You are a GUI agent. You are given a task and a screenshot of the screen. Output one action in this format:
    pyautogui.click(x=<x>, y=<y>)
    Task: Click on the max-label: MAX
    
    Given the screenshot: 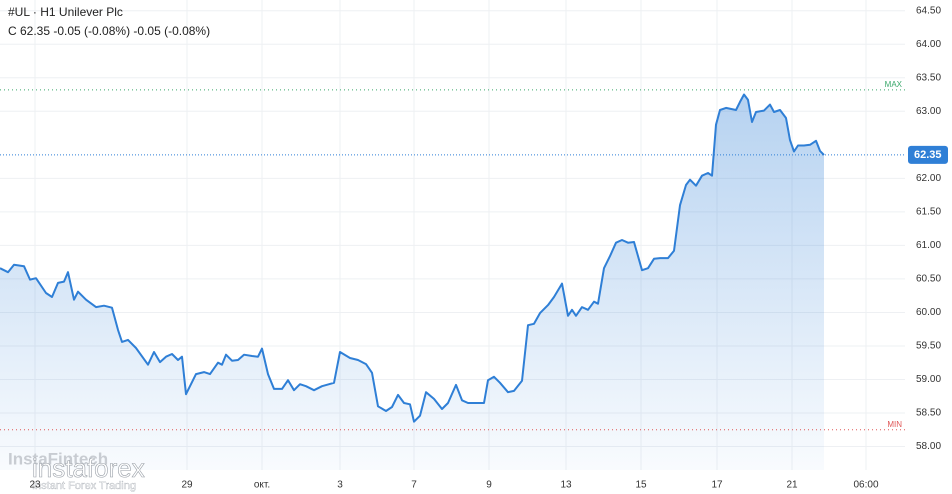 What is the action you would take?
    pyautogui.click(x=894, y=84)
    